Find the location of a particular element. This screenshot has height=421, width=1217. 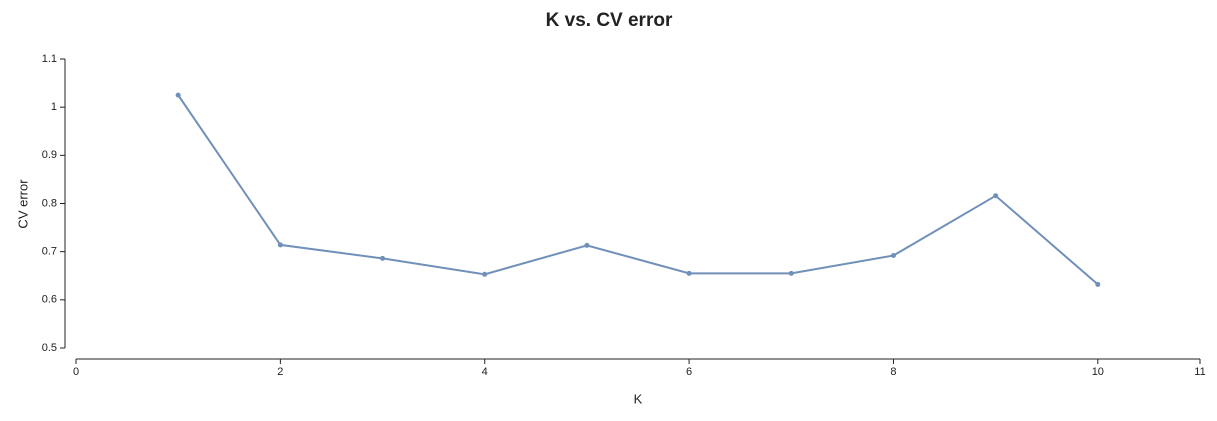

y-tick-label: 0.7 is located at coordinates (49, 252).